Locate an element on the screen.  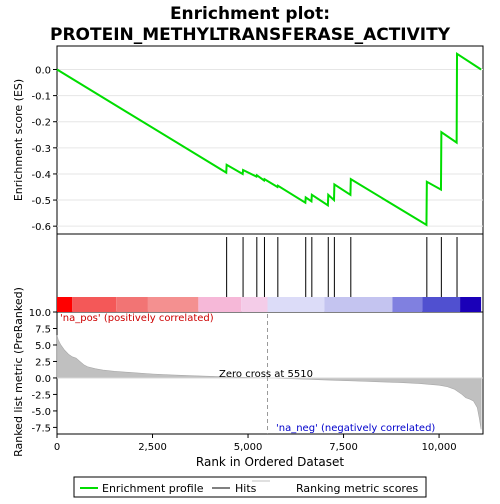
hit-markers is located at coordinates (342, 267).